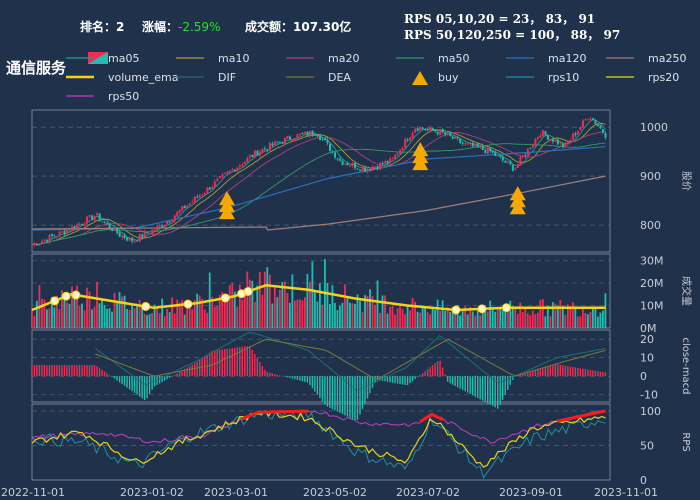 Image resolution: width=700 pixels, height=500 pixels. Describe the element at coordinates (448, 77) in the screenshot. I see `legend-label-buy: buy` at that location.